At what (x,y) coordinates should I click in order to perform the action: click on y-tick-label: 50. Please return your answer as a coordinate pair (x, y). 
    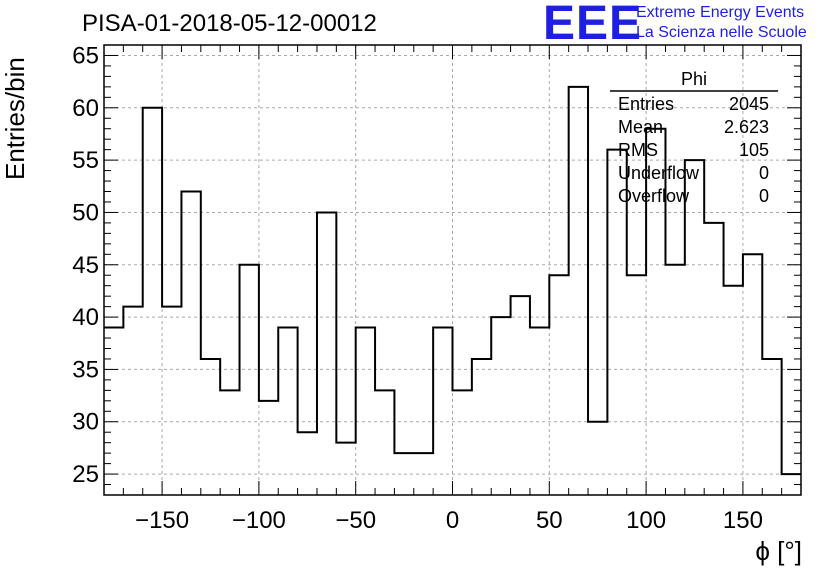
    Looking at the image, I should click on (85, 212).